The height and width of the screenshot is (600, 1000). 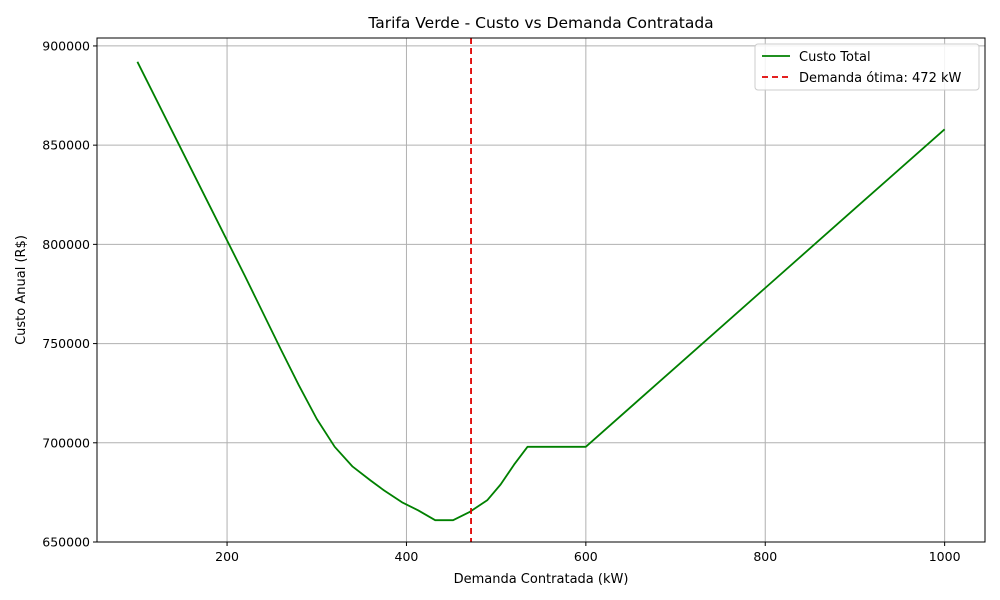 What do you see at coordinates (66, 145) in the screenshot?
I see `y-tick-label: 850000` at bounding box center [66, 145].